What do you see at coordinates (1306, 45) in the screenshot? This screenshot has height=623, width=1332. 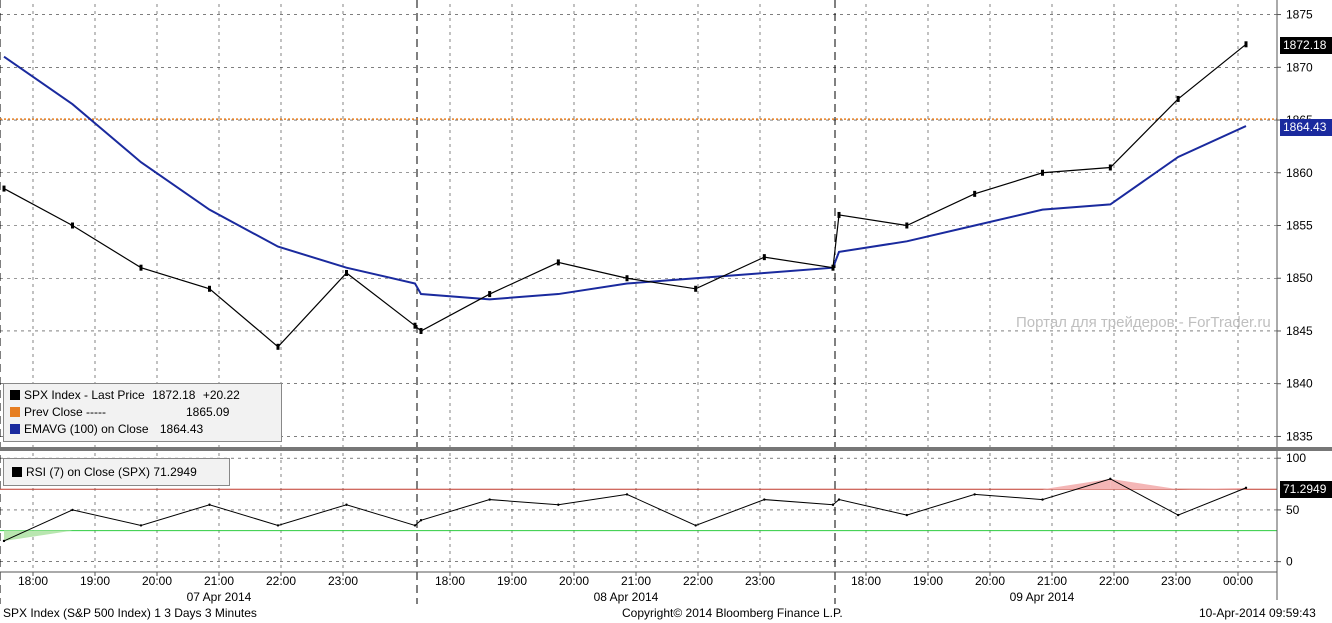 I see `last-price-tag: 1872.18` at bounding box center [1306, 45].